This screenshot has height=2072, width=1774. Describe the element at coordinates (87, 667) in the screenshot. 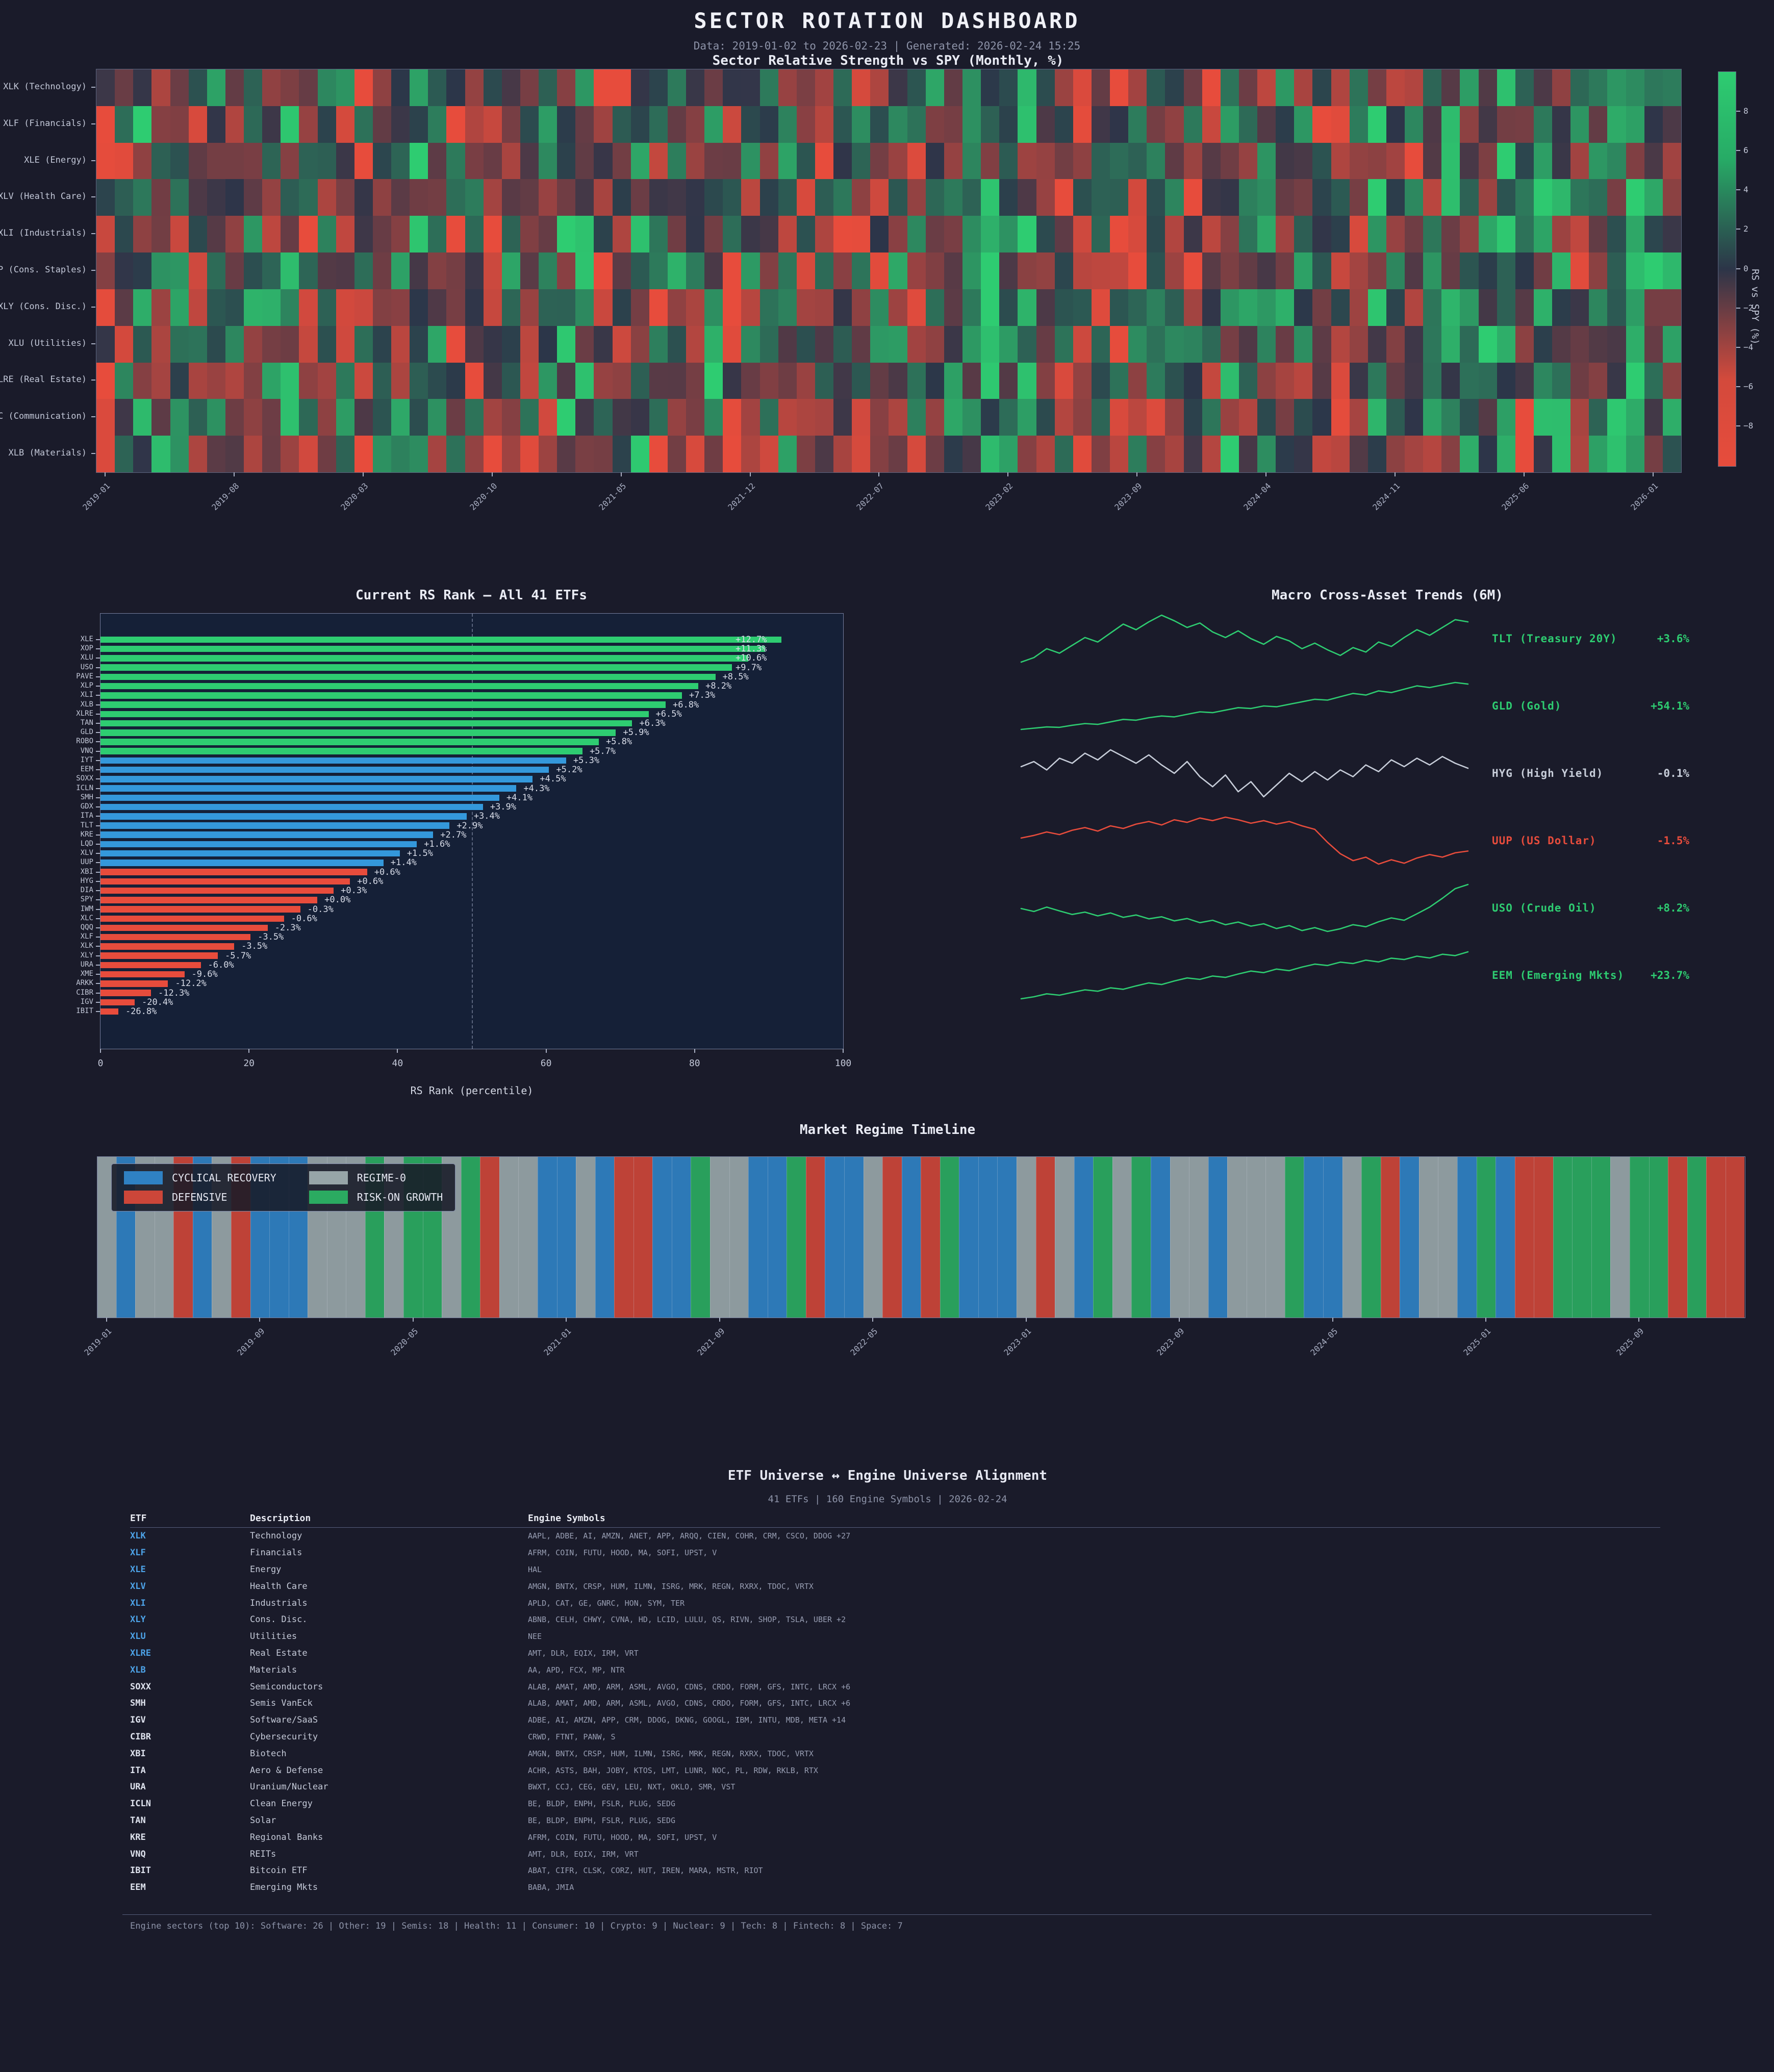

I see `rs-bar-label-USO: USO` at that location.